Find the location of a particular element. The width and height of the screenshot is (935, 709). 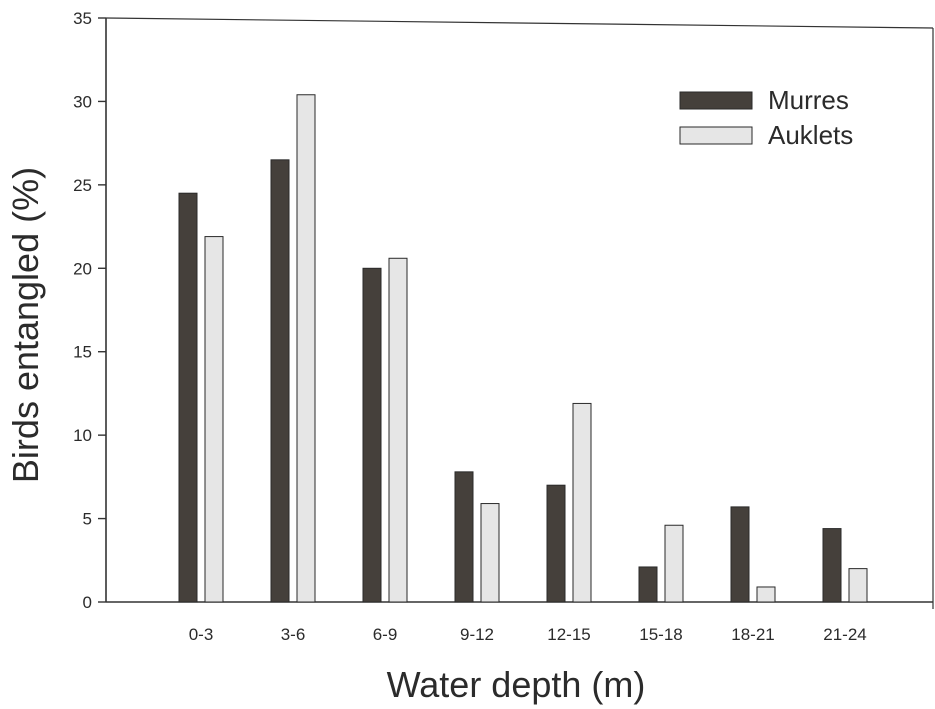

y-tick-label: 25 is located at coordinates (82, 185).